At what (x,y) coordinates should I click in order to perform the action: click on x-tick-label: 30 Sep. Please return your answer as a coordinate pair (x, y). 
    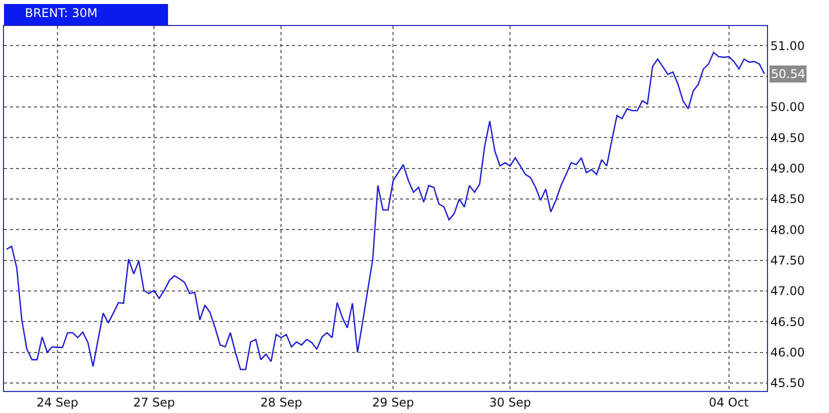
    Looking at the image, I should click on (510, 402).